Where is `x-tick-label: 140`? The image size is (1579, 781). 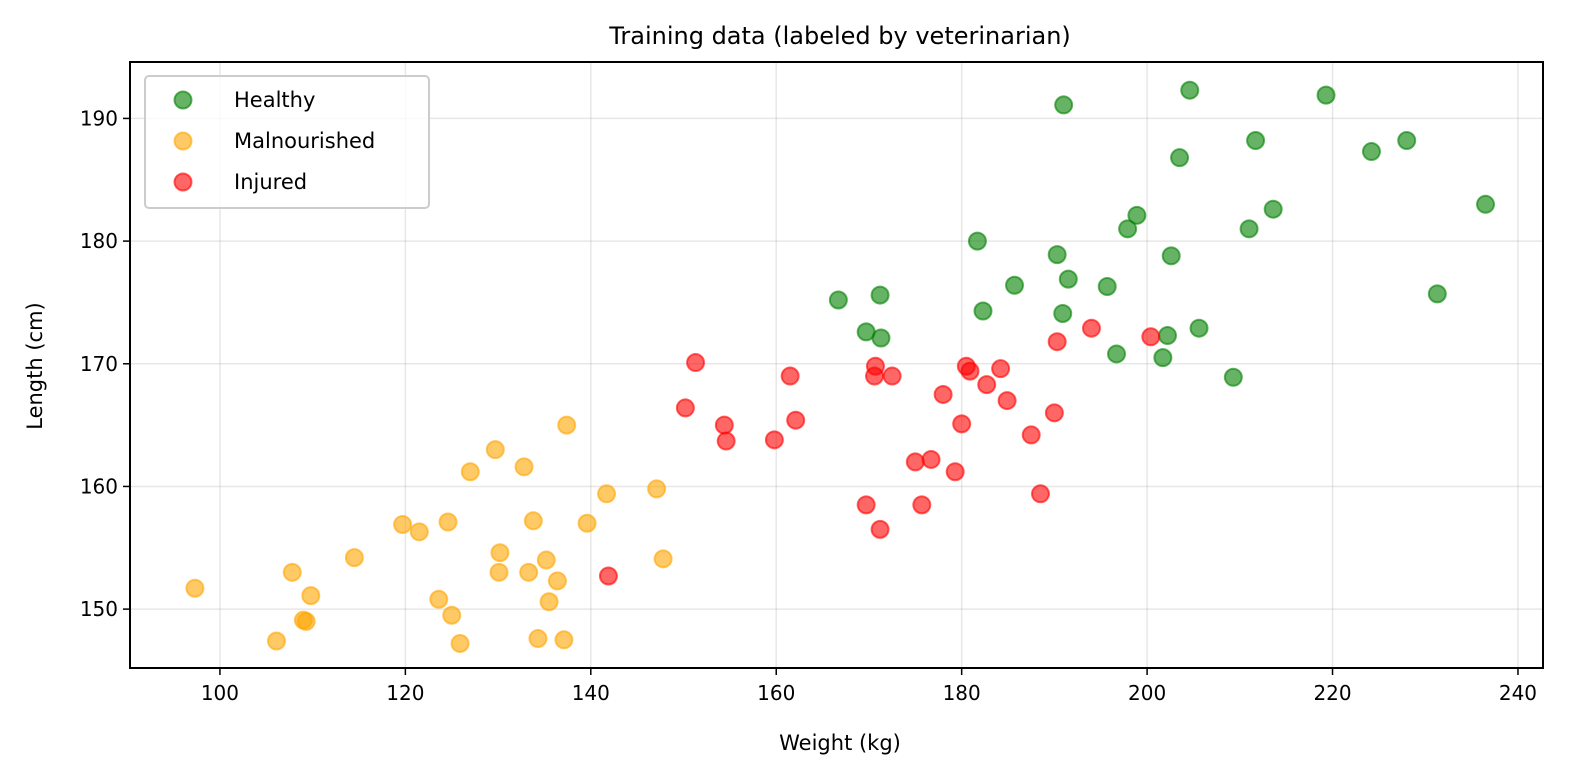 x-tick-label: 140 is located at coordinates (591, 693).